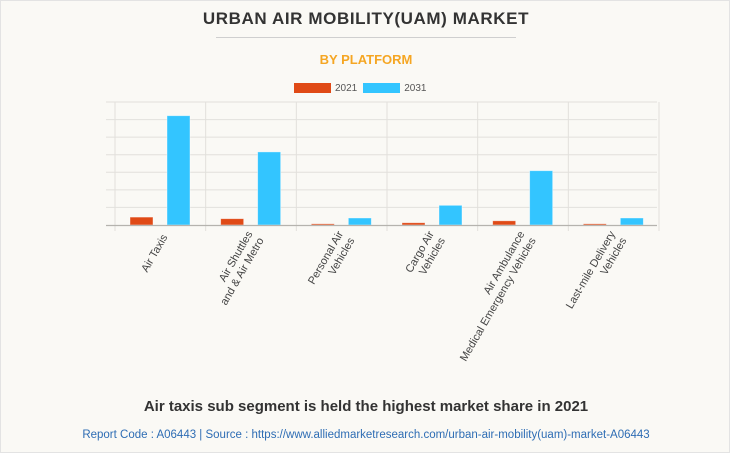 The height and width of the screenshot is (453, 730). I want to click on x-tick-label: Medical Emergency Vehicles, so click(498, 299).